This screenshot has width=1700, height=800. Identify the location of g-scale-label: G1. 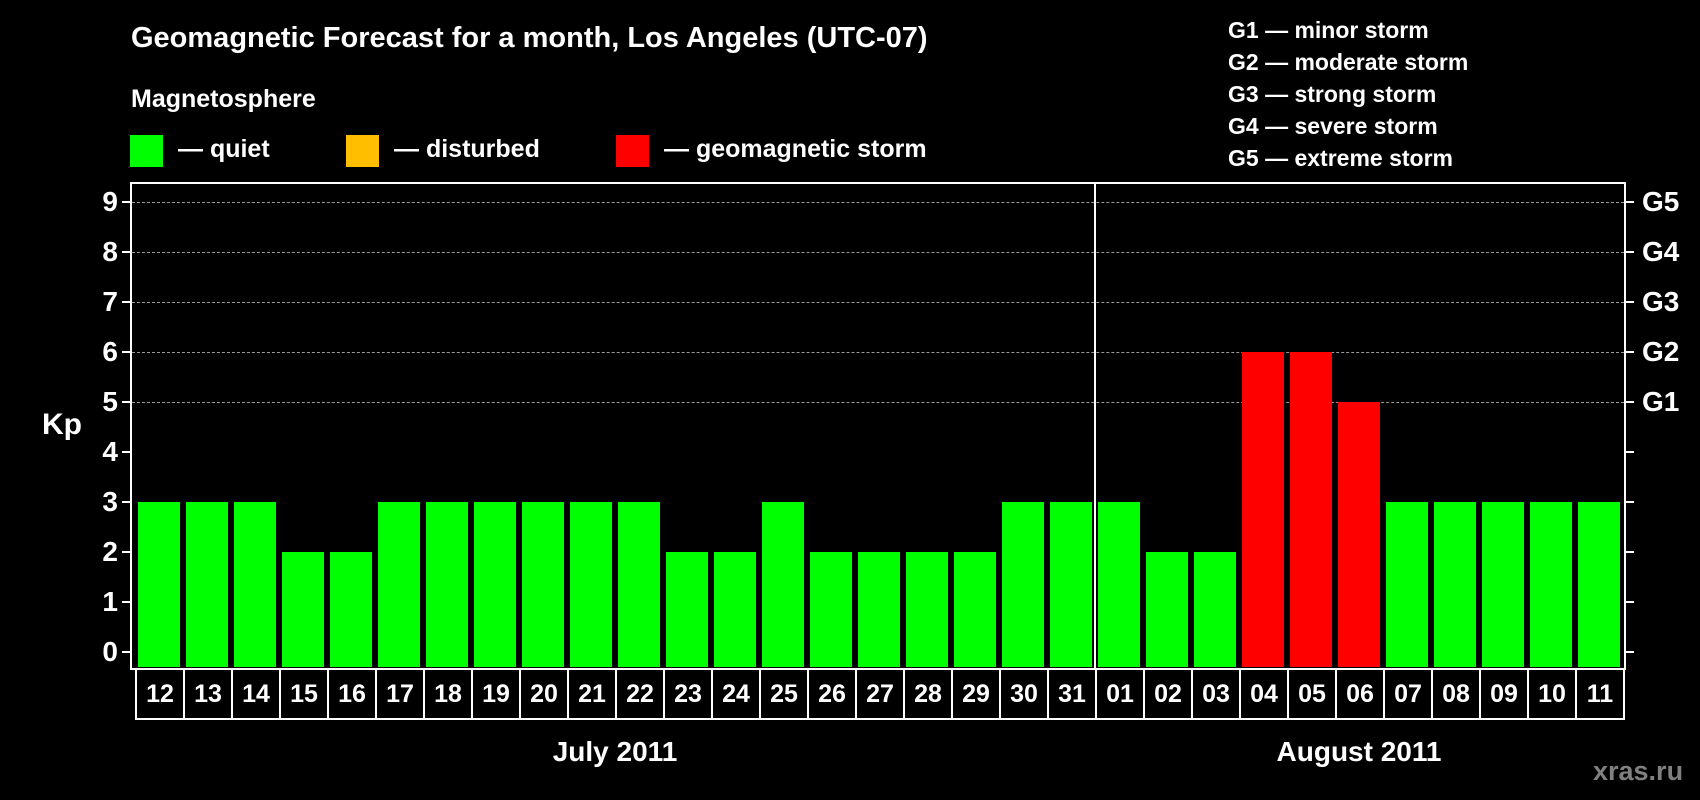
(1661, 401).